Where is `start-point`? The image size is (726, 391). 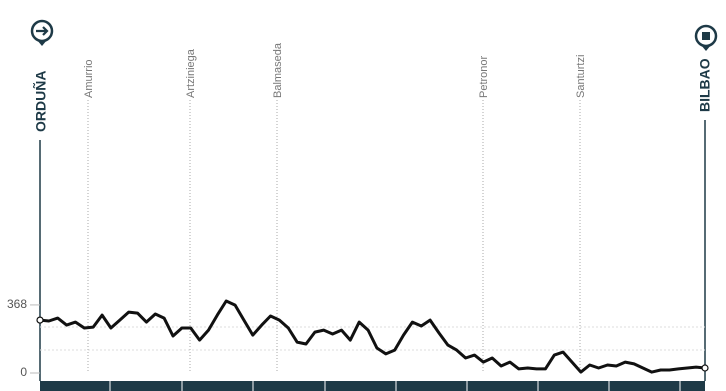 start-point is located at coordinates (40, 320).